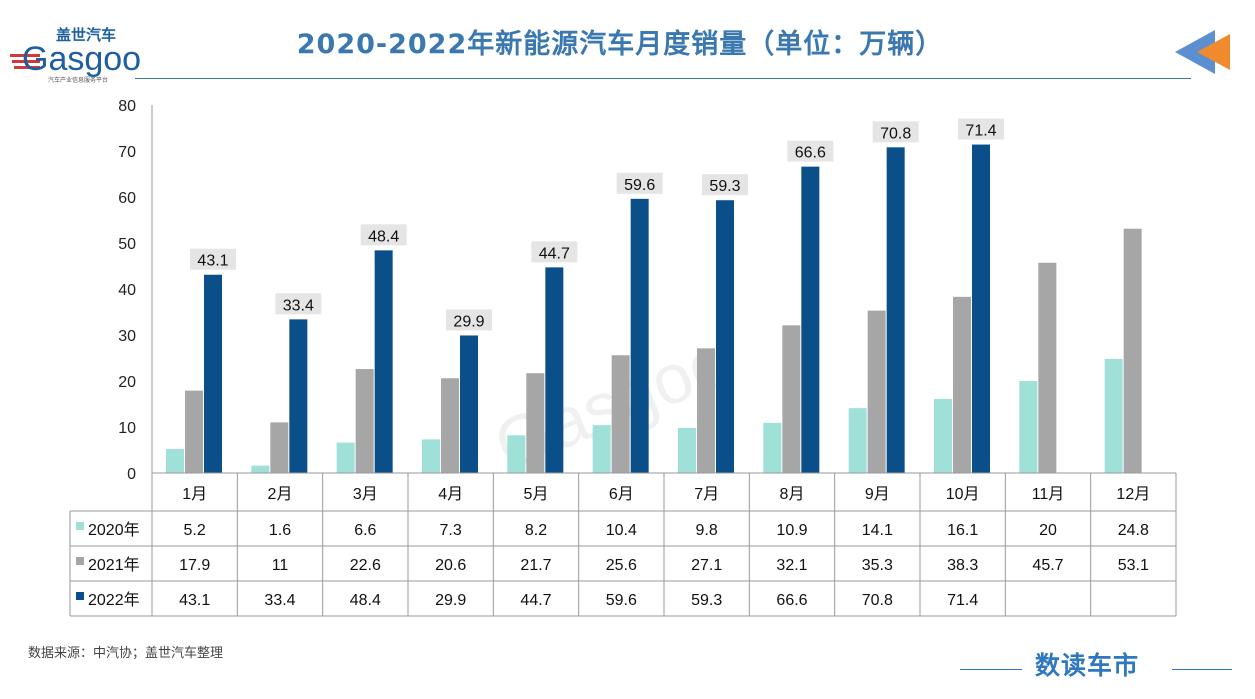 The width and height of the screenshot is (1255, 699). Describe the element at coordinates (127, 244) in the screenshot. I see `y-tick-label: 50` at that location.